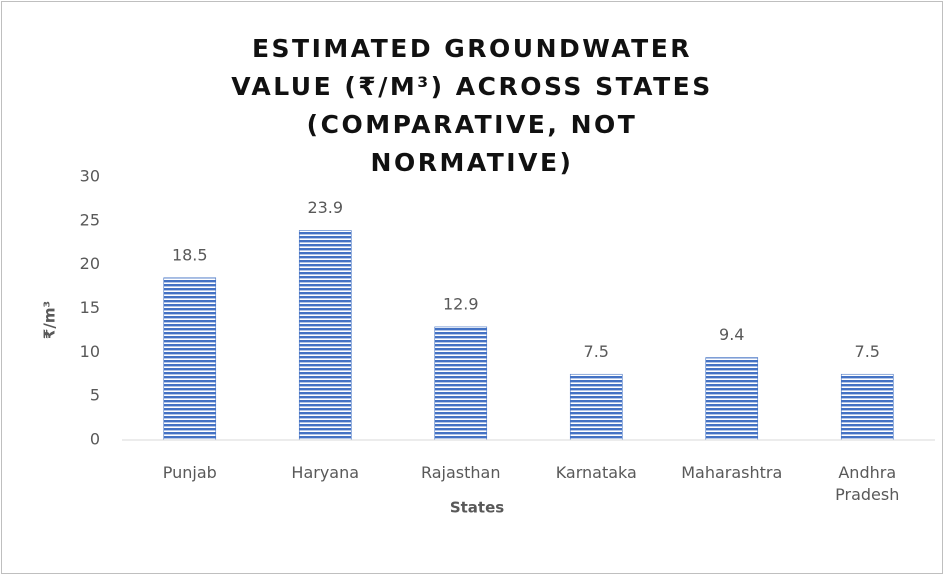 This screenshot has height=575, width=944. What do you see at coordinates (596, 472) in the screenshot?
I see `x-tick-label: Karnataka` at bounding box center [596, 472].